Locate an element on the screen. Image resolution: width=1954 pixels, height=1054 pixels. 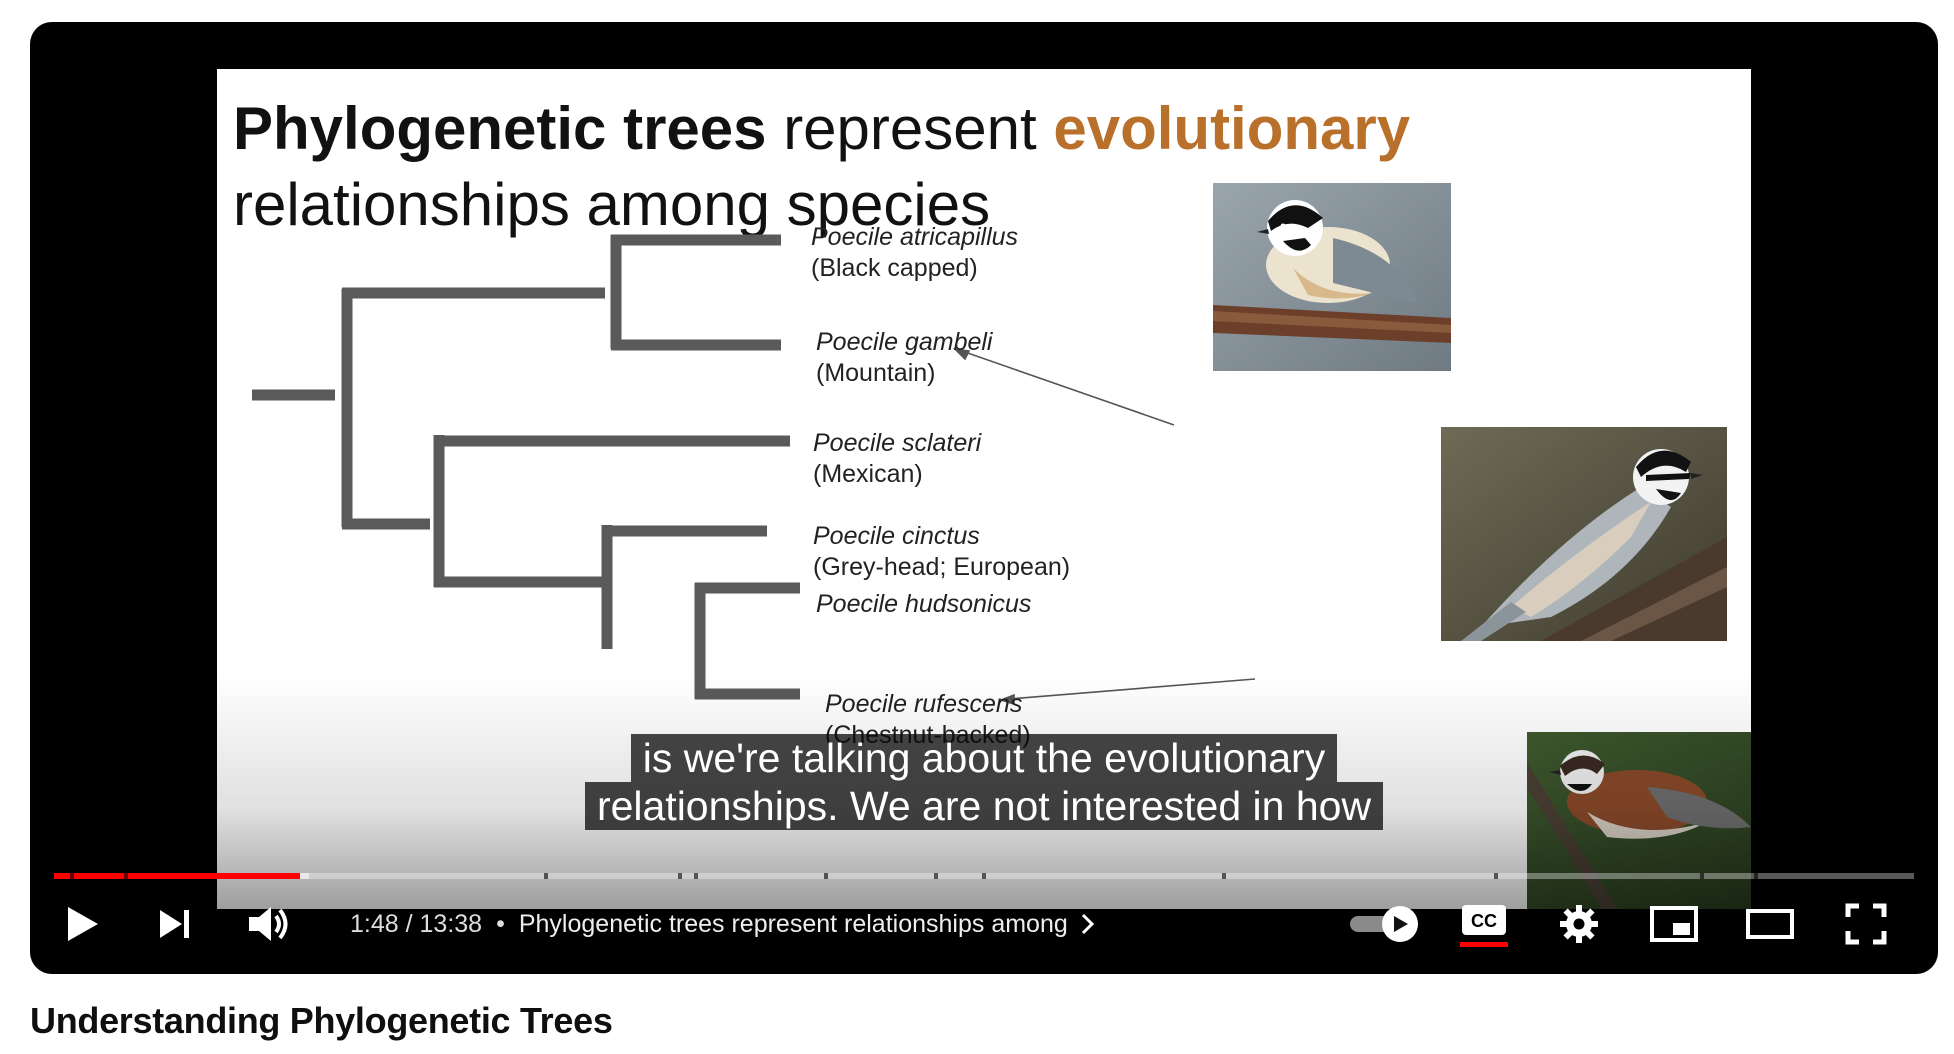
current-time: 1:48 is located at coordinates (374, 923).